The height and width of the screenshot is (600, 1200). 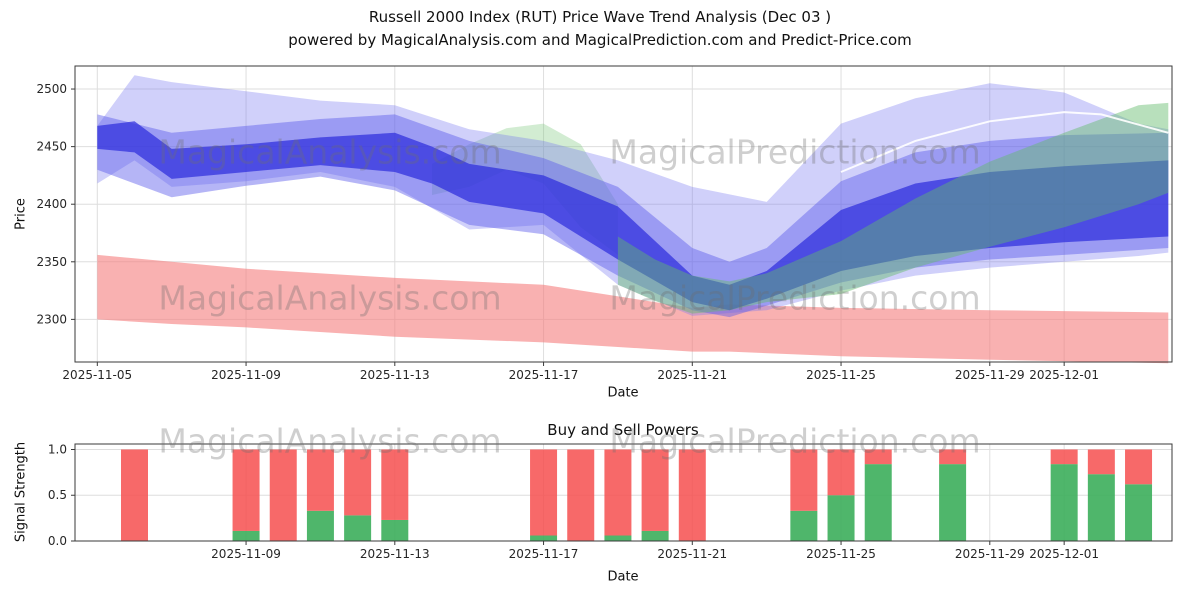 What do you see at coordinates (51, 204) in the screenshot?
I see `price-ytick-label: 2400` at bounding box center [51, 204].